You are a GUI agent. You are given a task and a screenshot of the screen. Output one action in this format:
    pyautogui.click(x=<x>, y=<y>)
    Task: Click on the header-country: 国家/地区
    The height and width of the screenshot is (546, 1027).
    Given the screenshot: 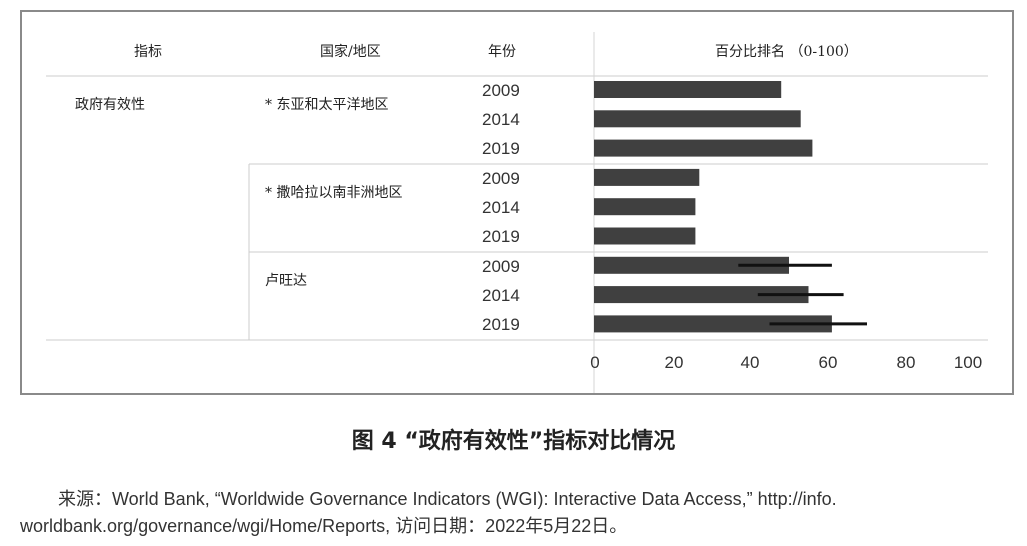 What is the action you would take?
    pyautogui.click(x=350, y=52)
    